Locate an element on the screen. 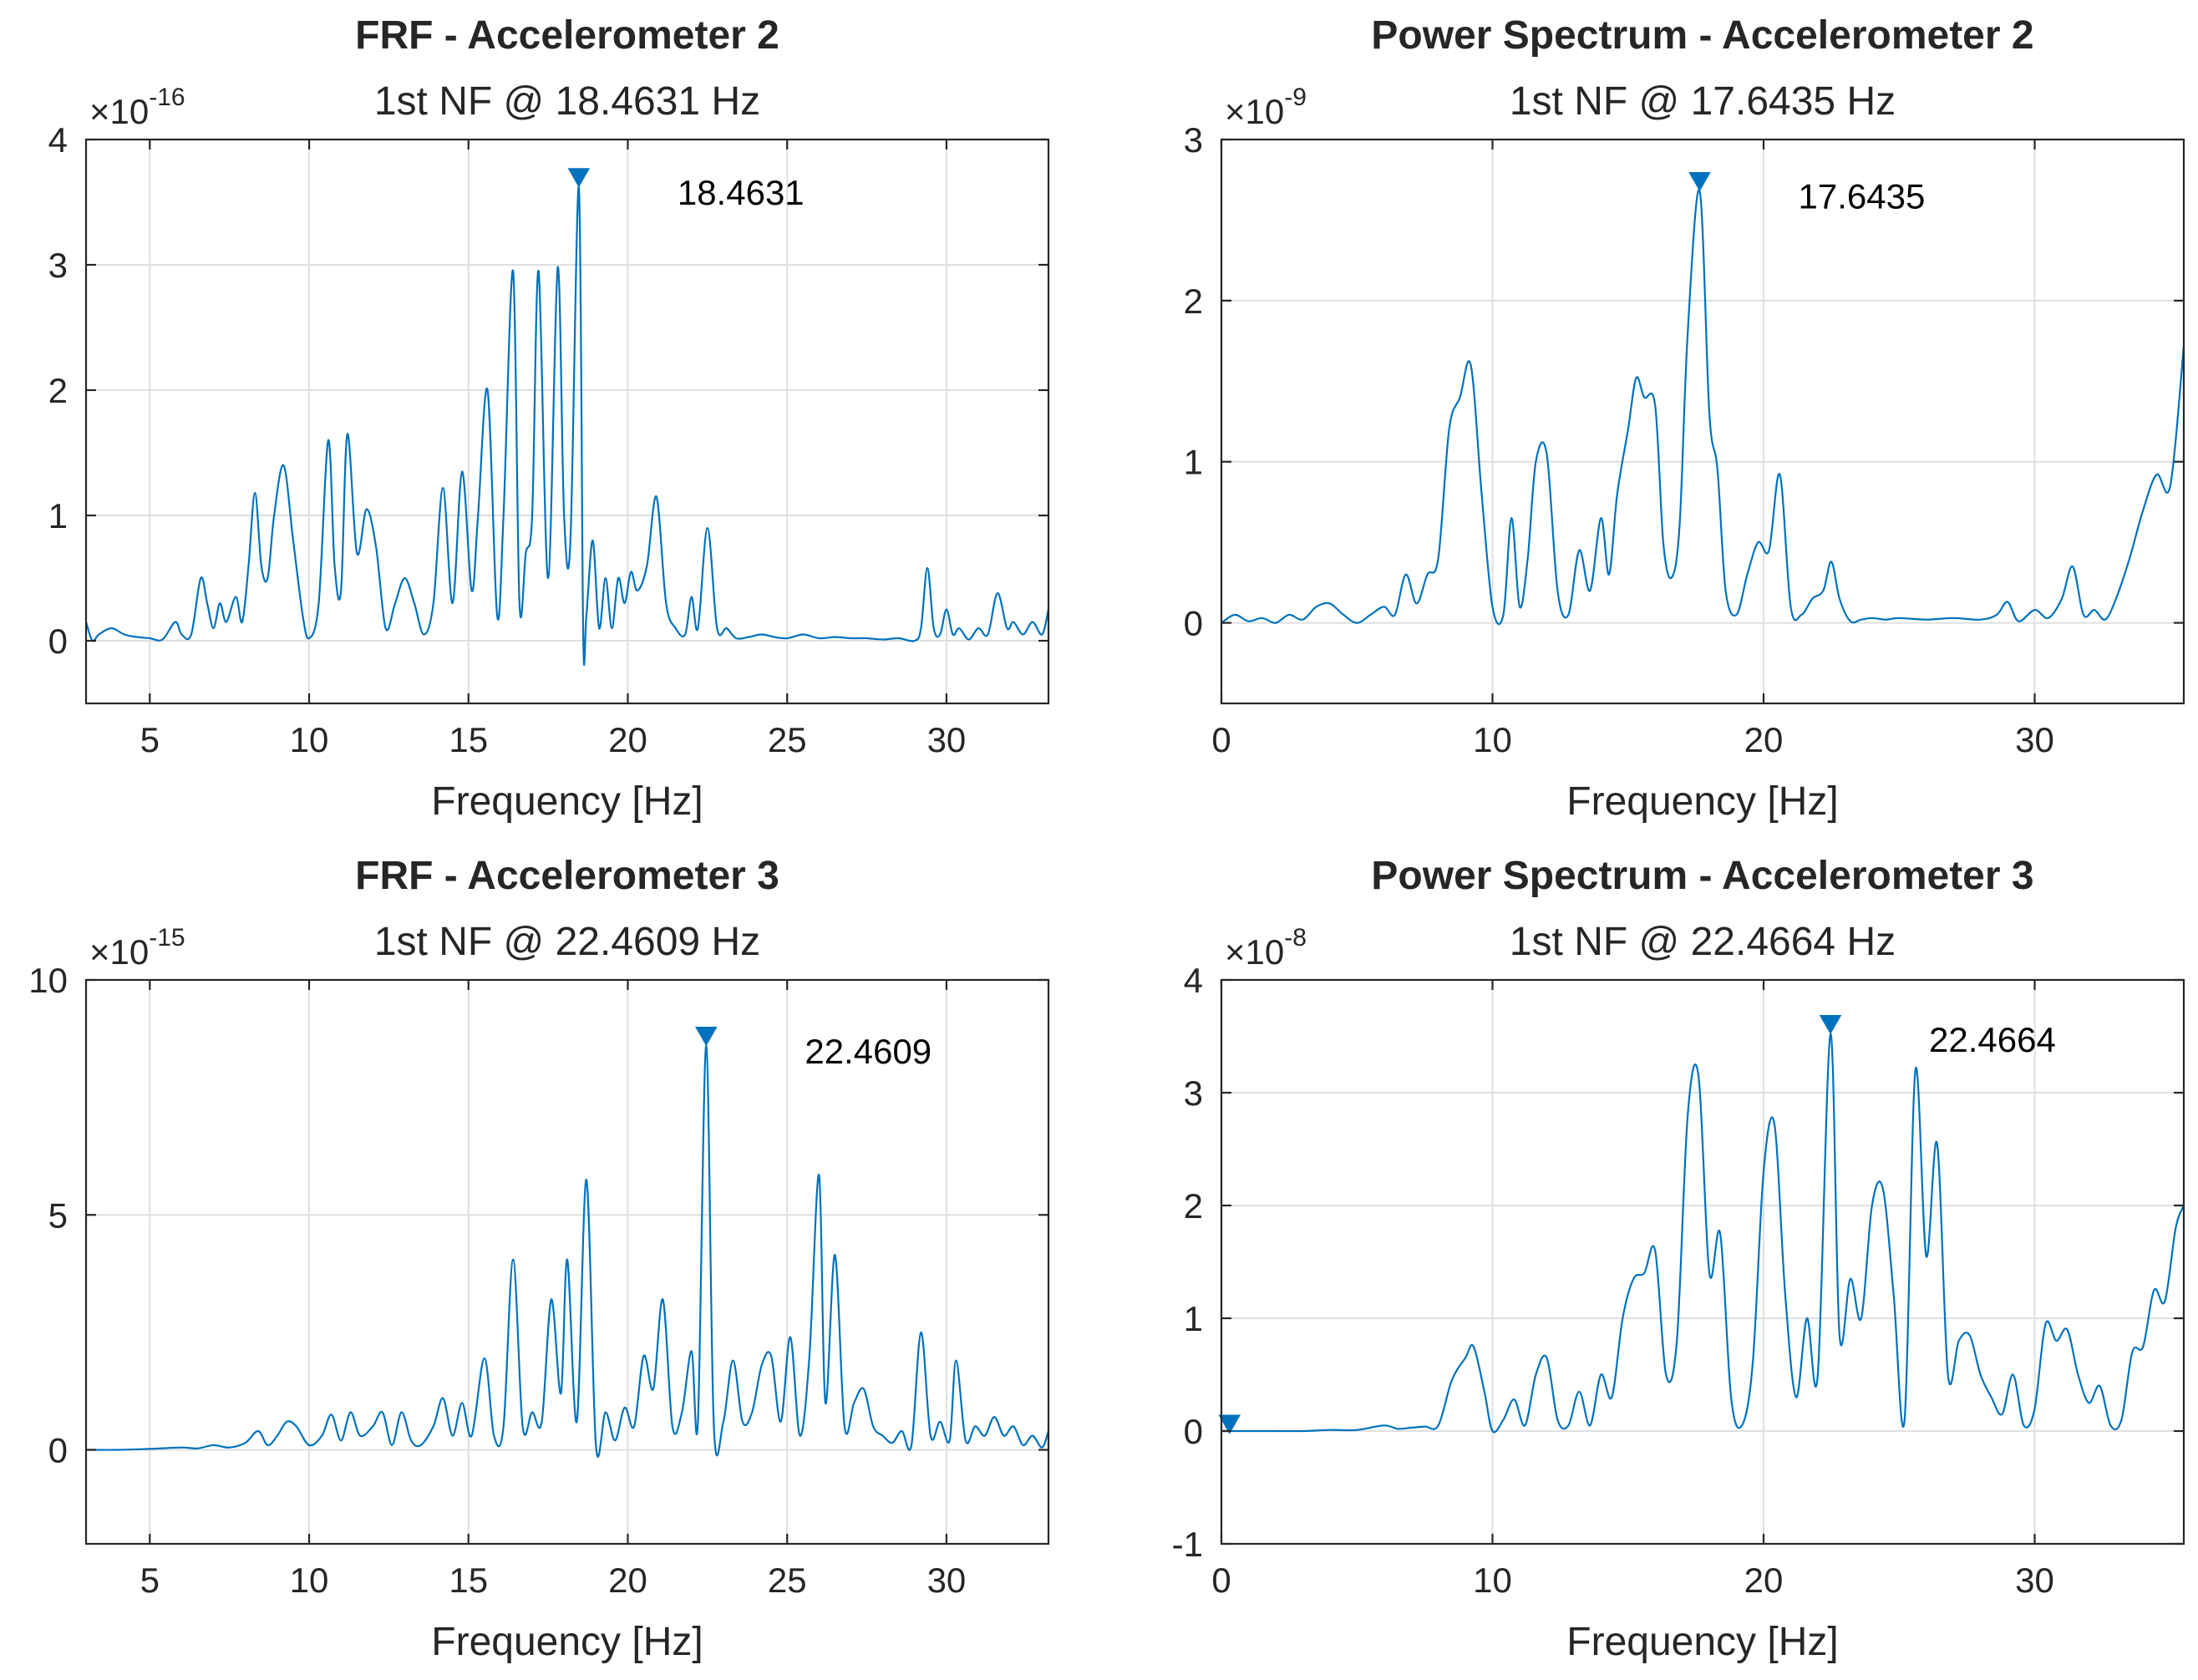 The height and width of the screenshot is (1680, 2198). y-tick-label: 5 is located at coordinates (58, 1215).